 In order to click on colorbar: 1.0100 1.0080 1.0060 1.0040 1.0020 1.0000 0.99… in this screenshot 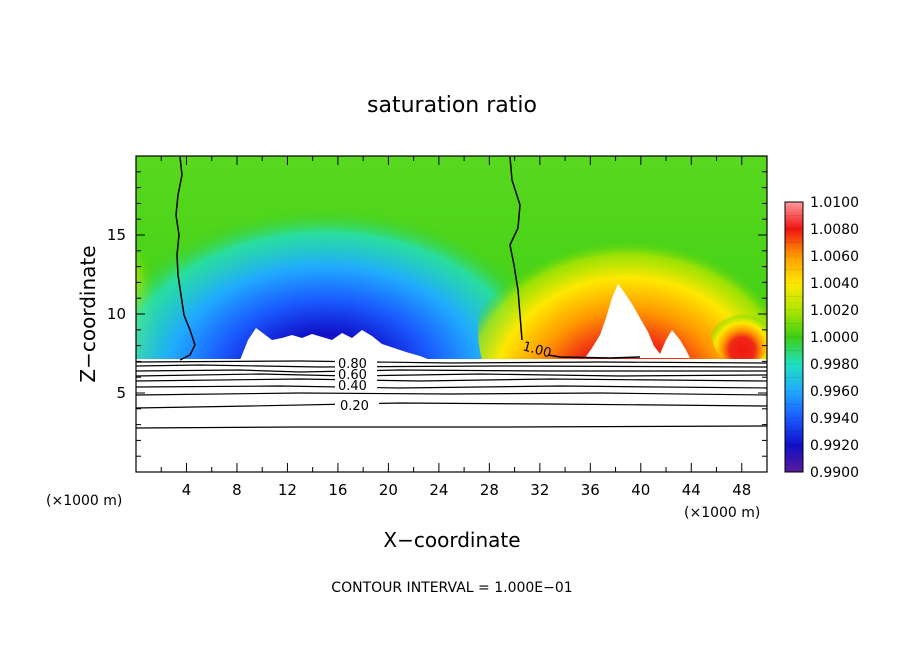, I will do `click(821, 338)`.